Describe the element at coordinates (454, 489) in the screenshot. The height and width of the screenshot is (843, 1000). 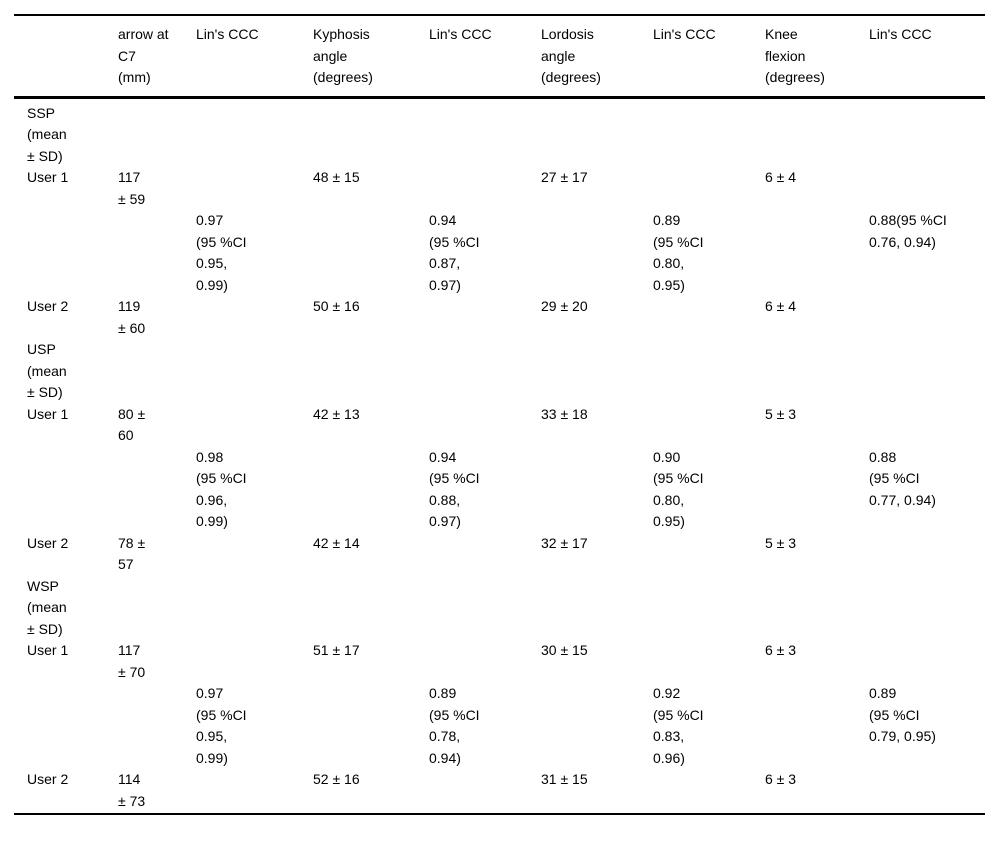
I see `table-cell: 0.94 (95 %CI 0.88, 0.97)` at that location.